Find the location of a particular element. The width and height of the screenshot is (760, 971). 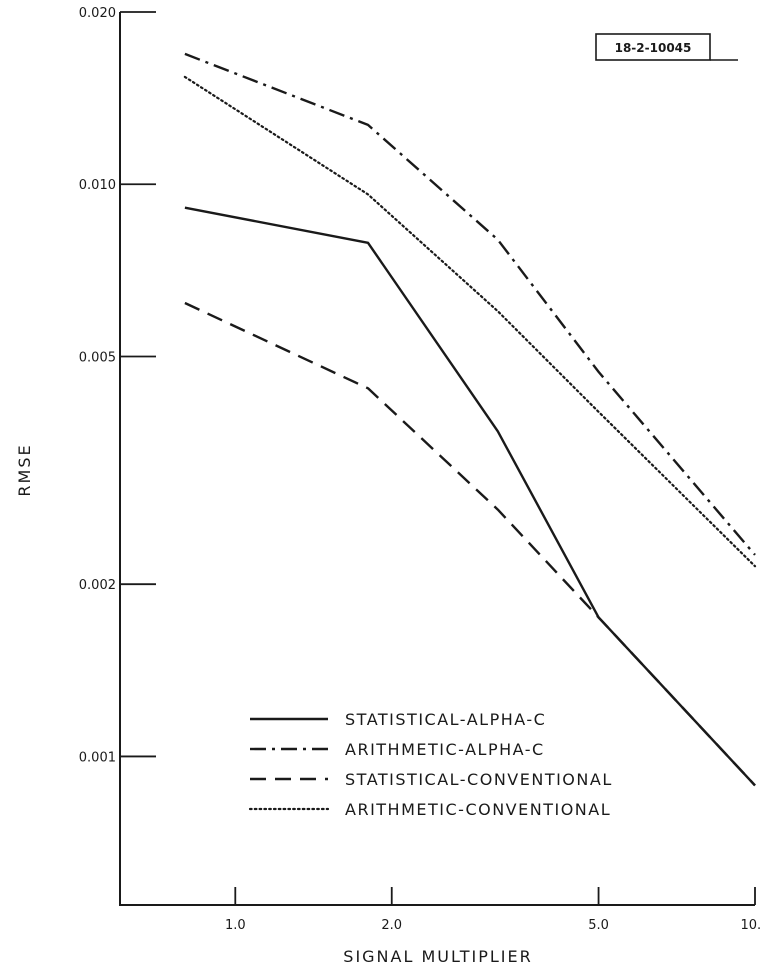

x-tick-label: 1.0 is located at coordinates (235, 925).